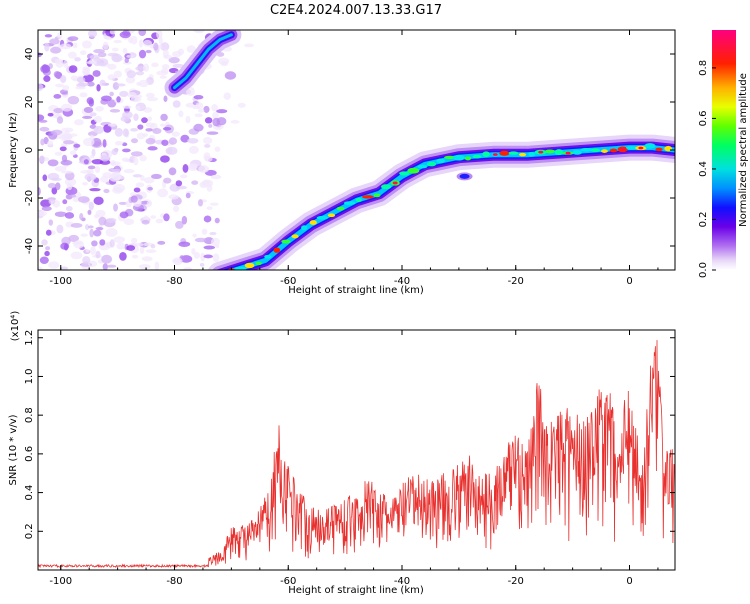 The image size is (750, 604). What do you see at coordinates (29, 150) in the screenshot?
I see `spectrogram-y-tick-label: 0` at bounding box center [29, 150].